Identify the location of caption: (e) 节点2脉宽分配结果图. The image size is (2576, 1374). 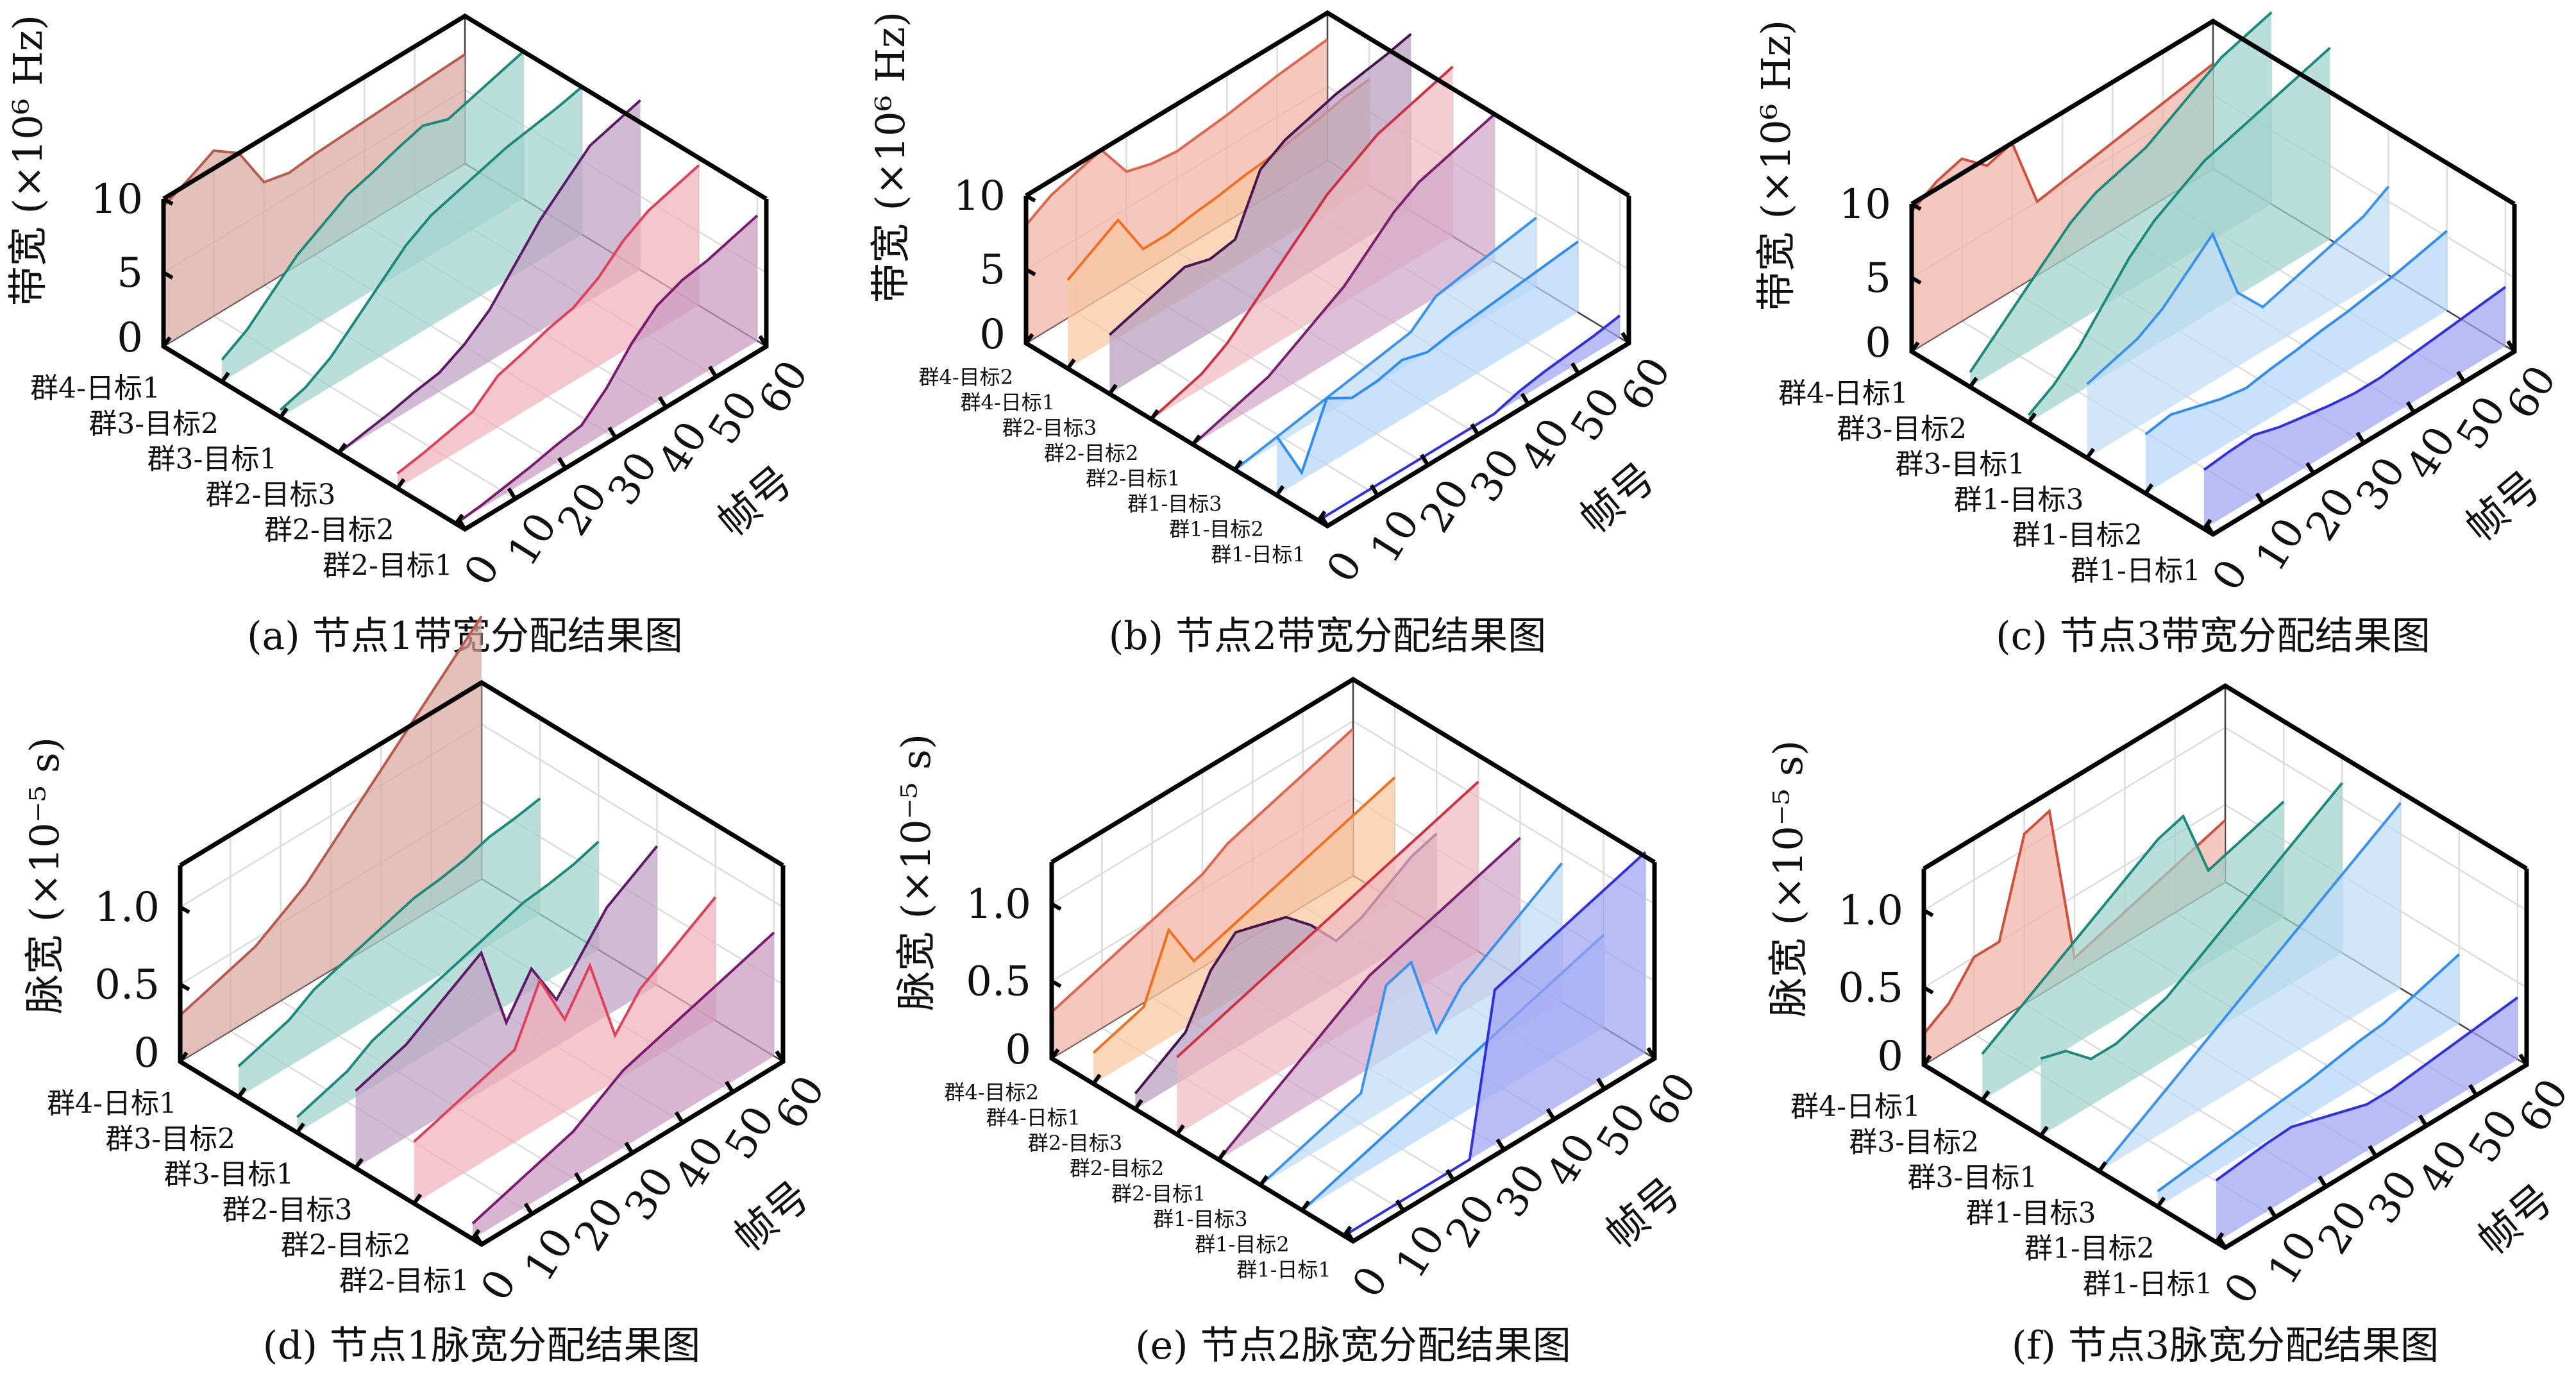
(1353, 1345).